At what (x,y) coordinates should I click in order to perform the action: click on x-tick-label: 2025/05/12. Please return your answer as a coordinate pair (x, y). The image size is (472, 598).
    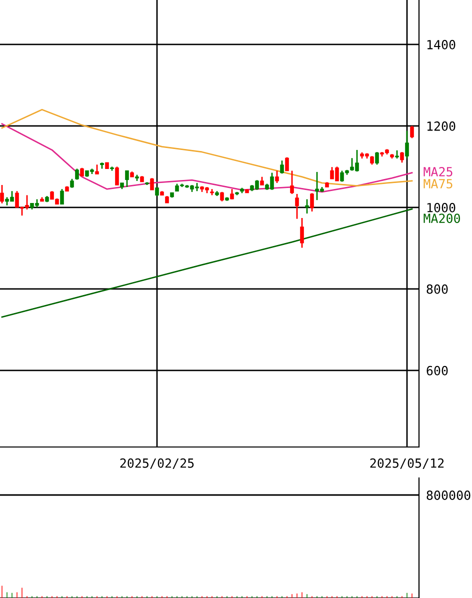
    Looking at the image, I should click on (407, 463).